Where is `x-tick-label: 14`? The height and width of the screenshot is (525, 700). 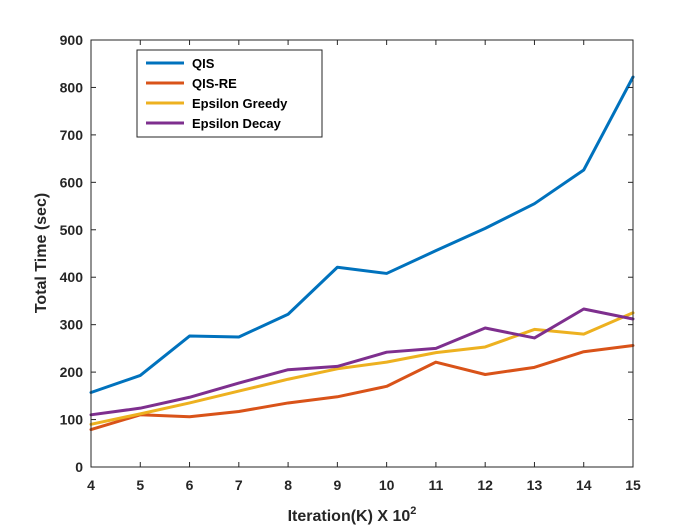
x-tick-label: 14 is located at coordinates (584, 485).